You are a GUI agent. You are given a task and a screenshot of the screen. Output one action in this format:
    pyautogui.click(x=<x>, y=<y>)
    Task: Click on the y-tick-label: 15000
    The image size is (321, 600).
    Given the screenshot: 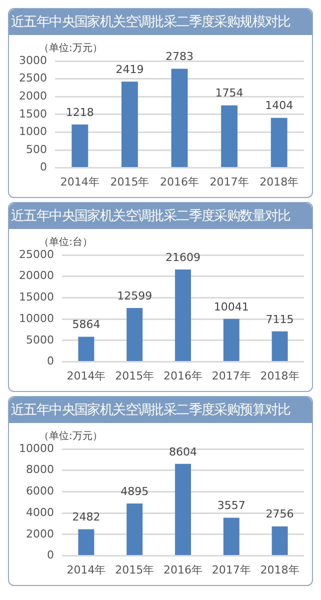 What is the action you would take?
    pyautogui.click(x=36, y=297)
    